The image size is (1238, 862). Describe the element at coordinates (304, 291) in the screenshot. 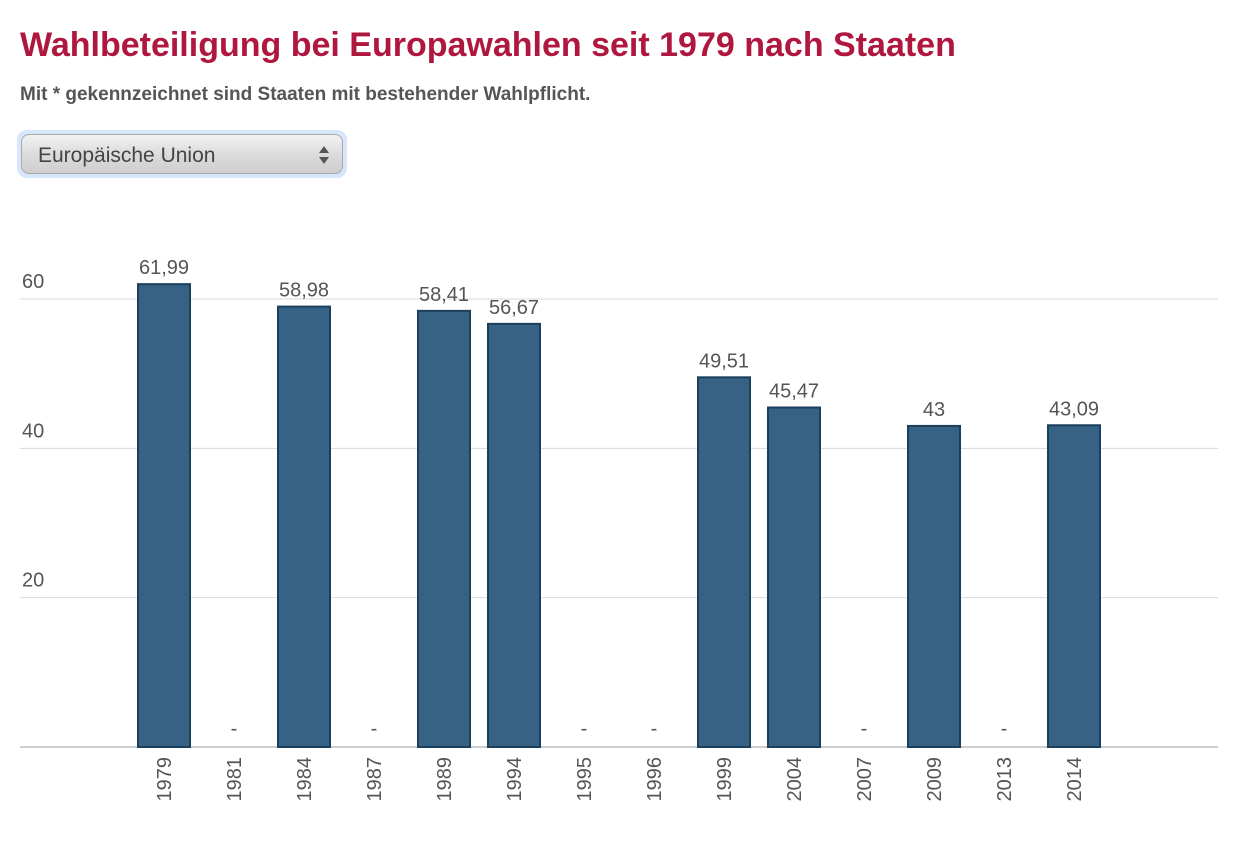

I see `data-label-1984: 58,98` at that location.